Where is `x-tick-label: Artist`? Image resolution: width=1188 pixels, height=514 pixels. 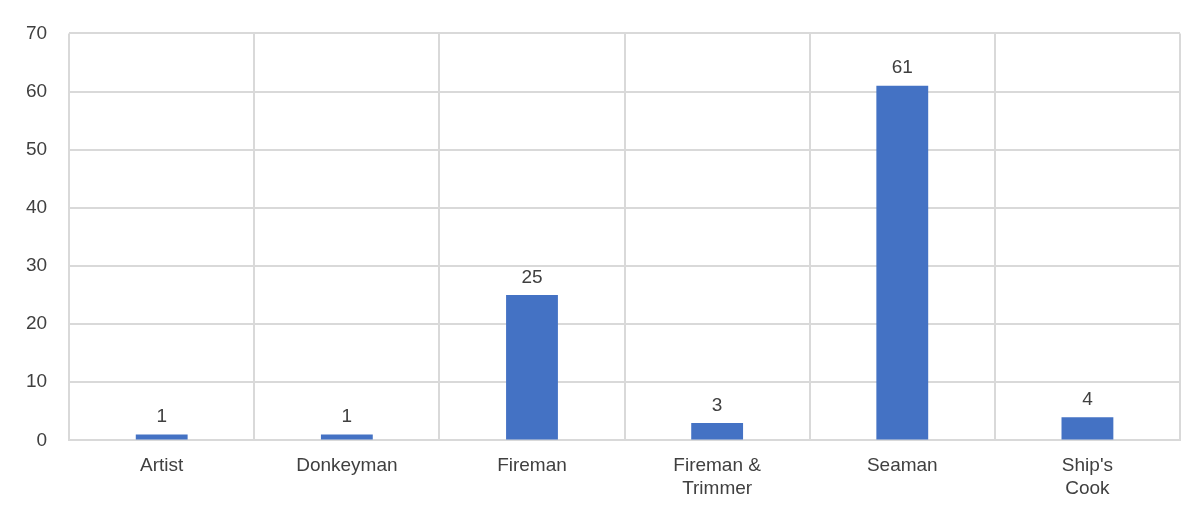
x-tick-label: Artist is located at coordinates (162, 465).